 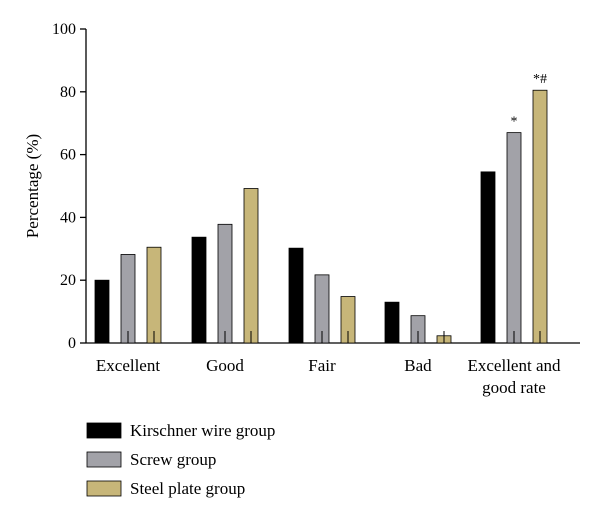 I want to click on category-label-line: Good, so click(x=225, y=365).